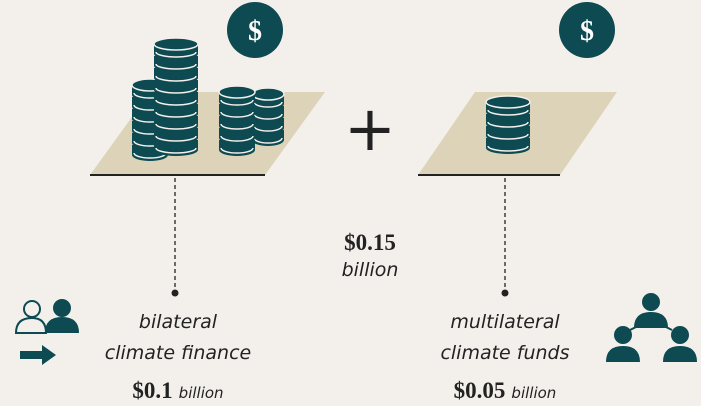 Image resolution: width=701 pixels, height=406 pixels. I want to click on item-amount: $0.05 billion, so click(505, 390).